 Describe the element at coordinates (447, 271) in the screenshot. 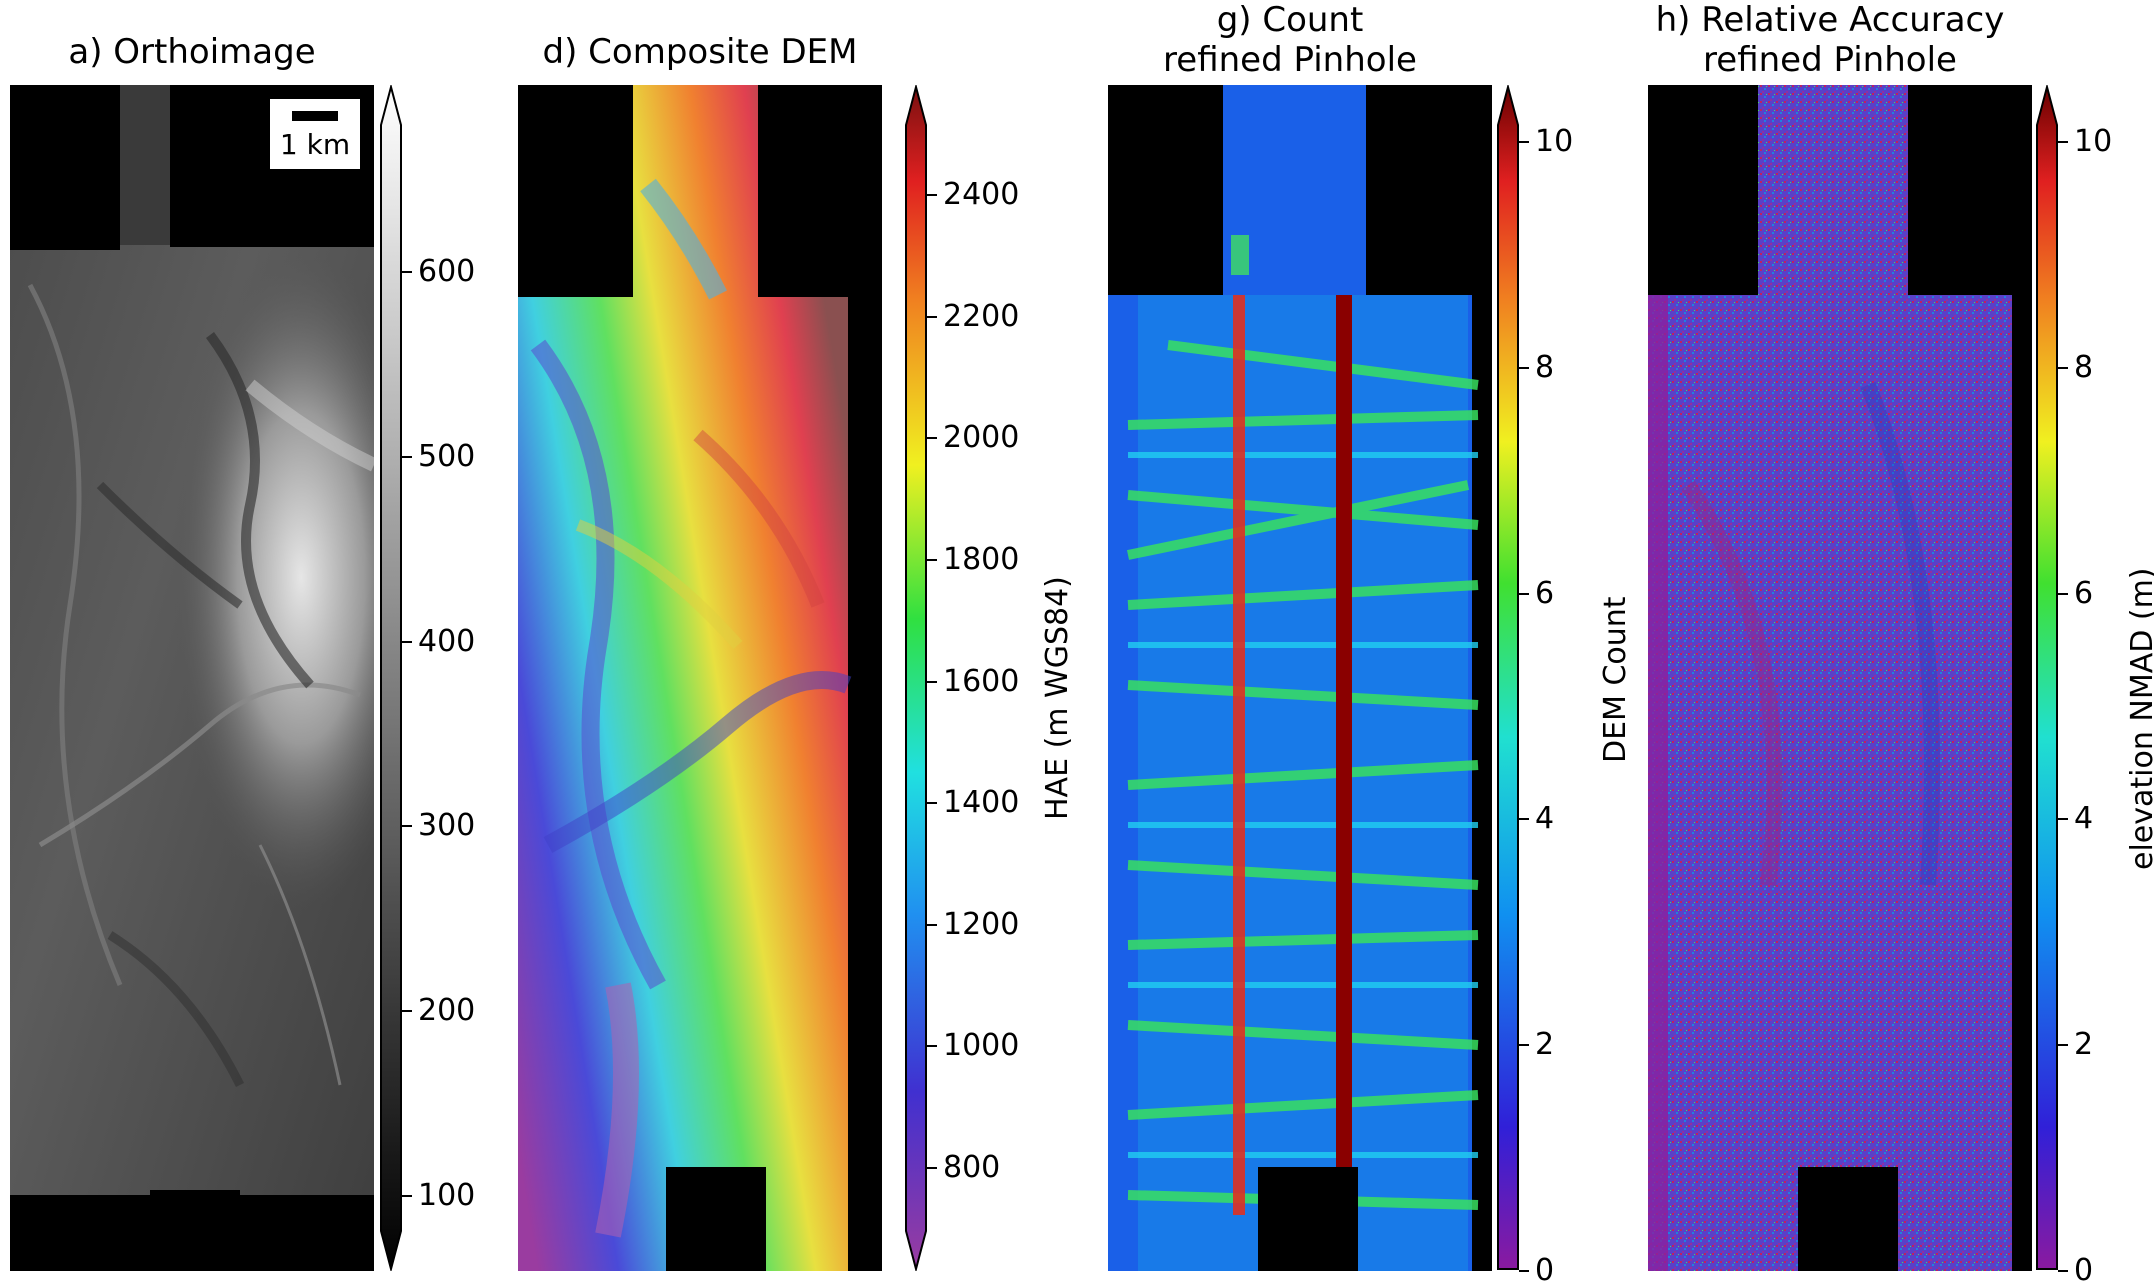

I see `colorbar-tick-label: 600` at that location.